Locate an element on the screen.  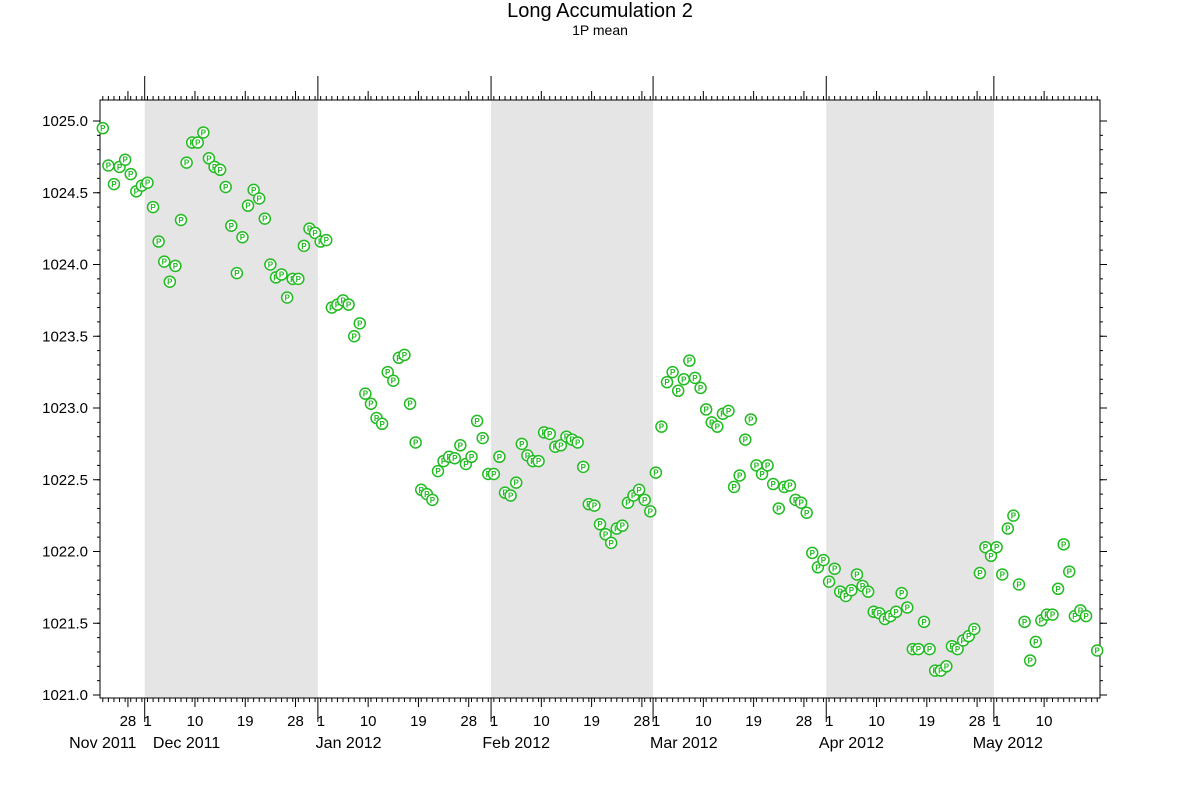
x-month-label: Apr 2012 is located at coordinates (851, 743).